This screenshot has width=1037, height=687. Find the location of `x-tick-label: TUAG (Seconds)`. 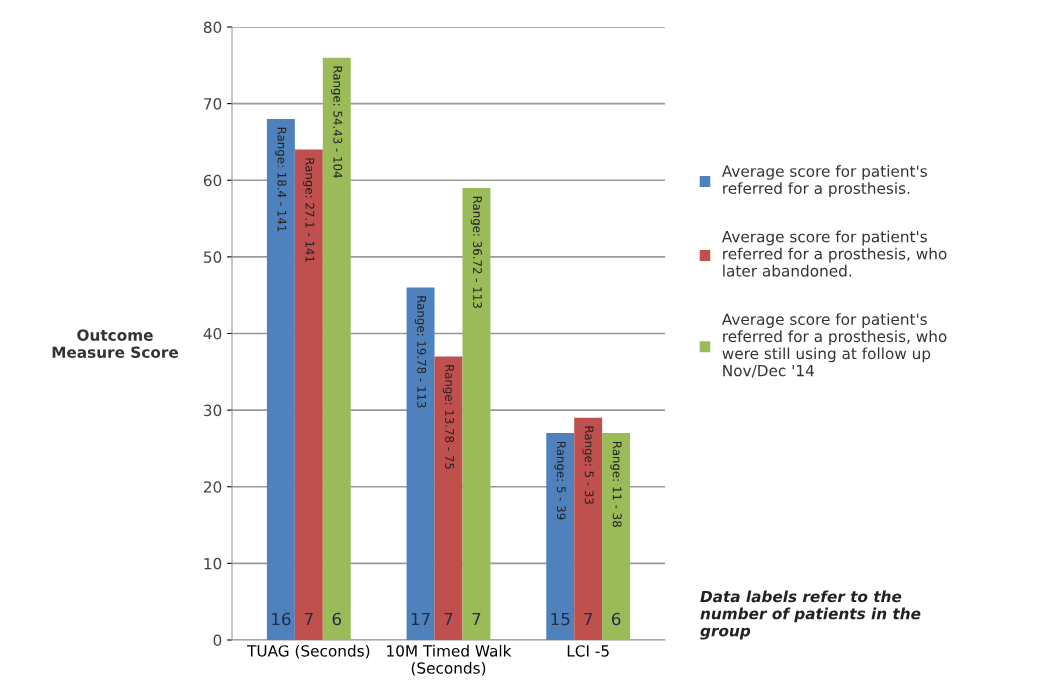

x-tick-label: TUAG (Seconds) is located at coordinates (308, 651).